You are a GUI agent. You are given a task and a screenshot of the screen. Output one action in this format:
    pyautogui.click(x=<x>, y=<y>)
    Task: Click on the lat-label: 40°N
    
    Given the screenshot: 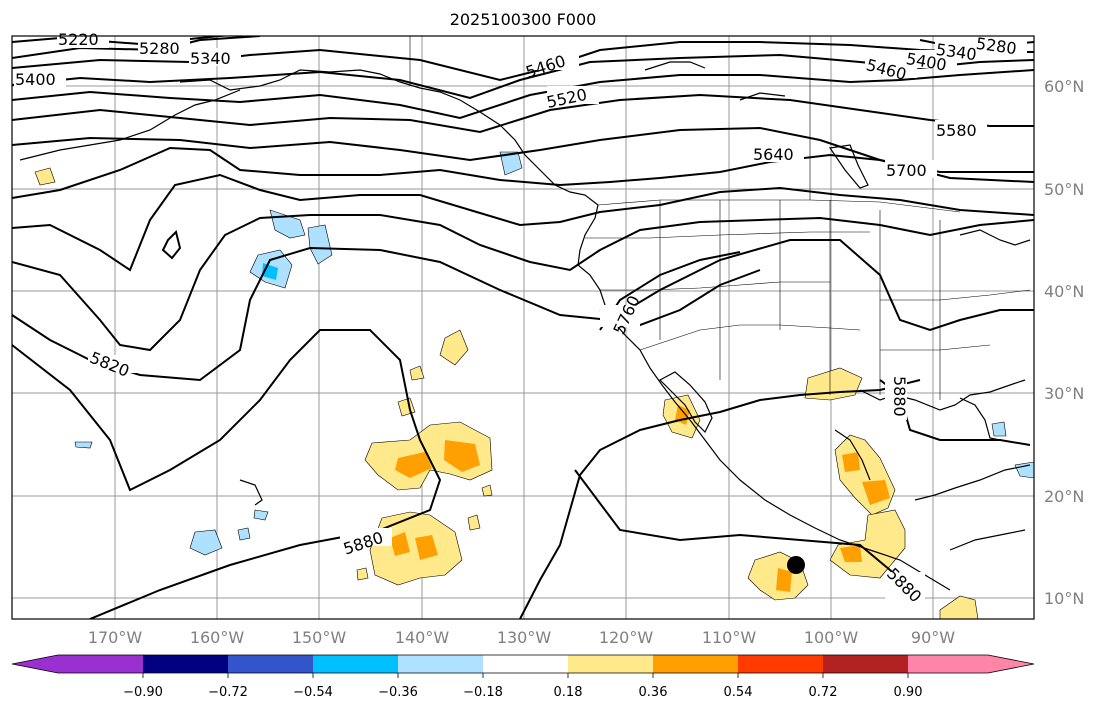 What is the action you would take?
    pyautogui.click(x=1064, y=291)
    